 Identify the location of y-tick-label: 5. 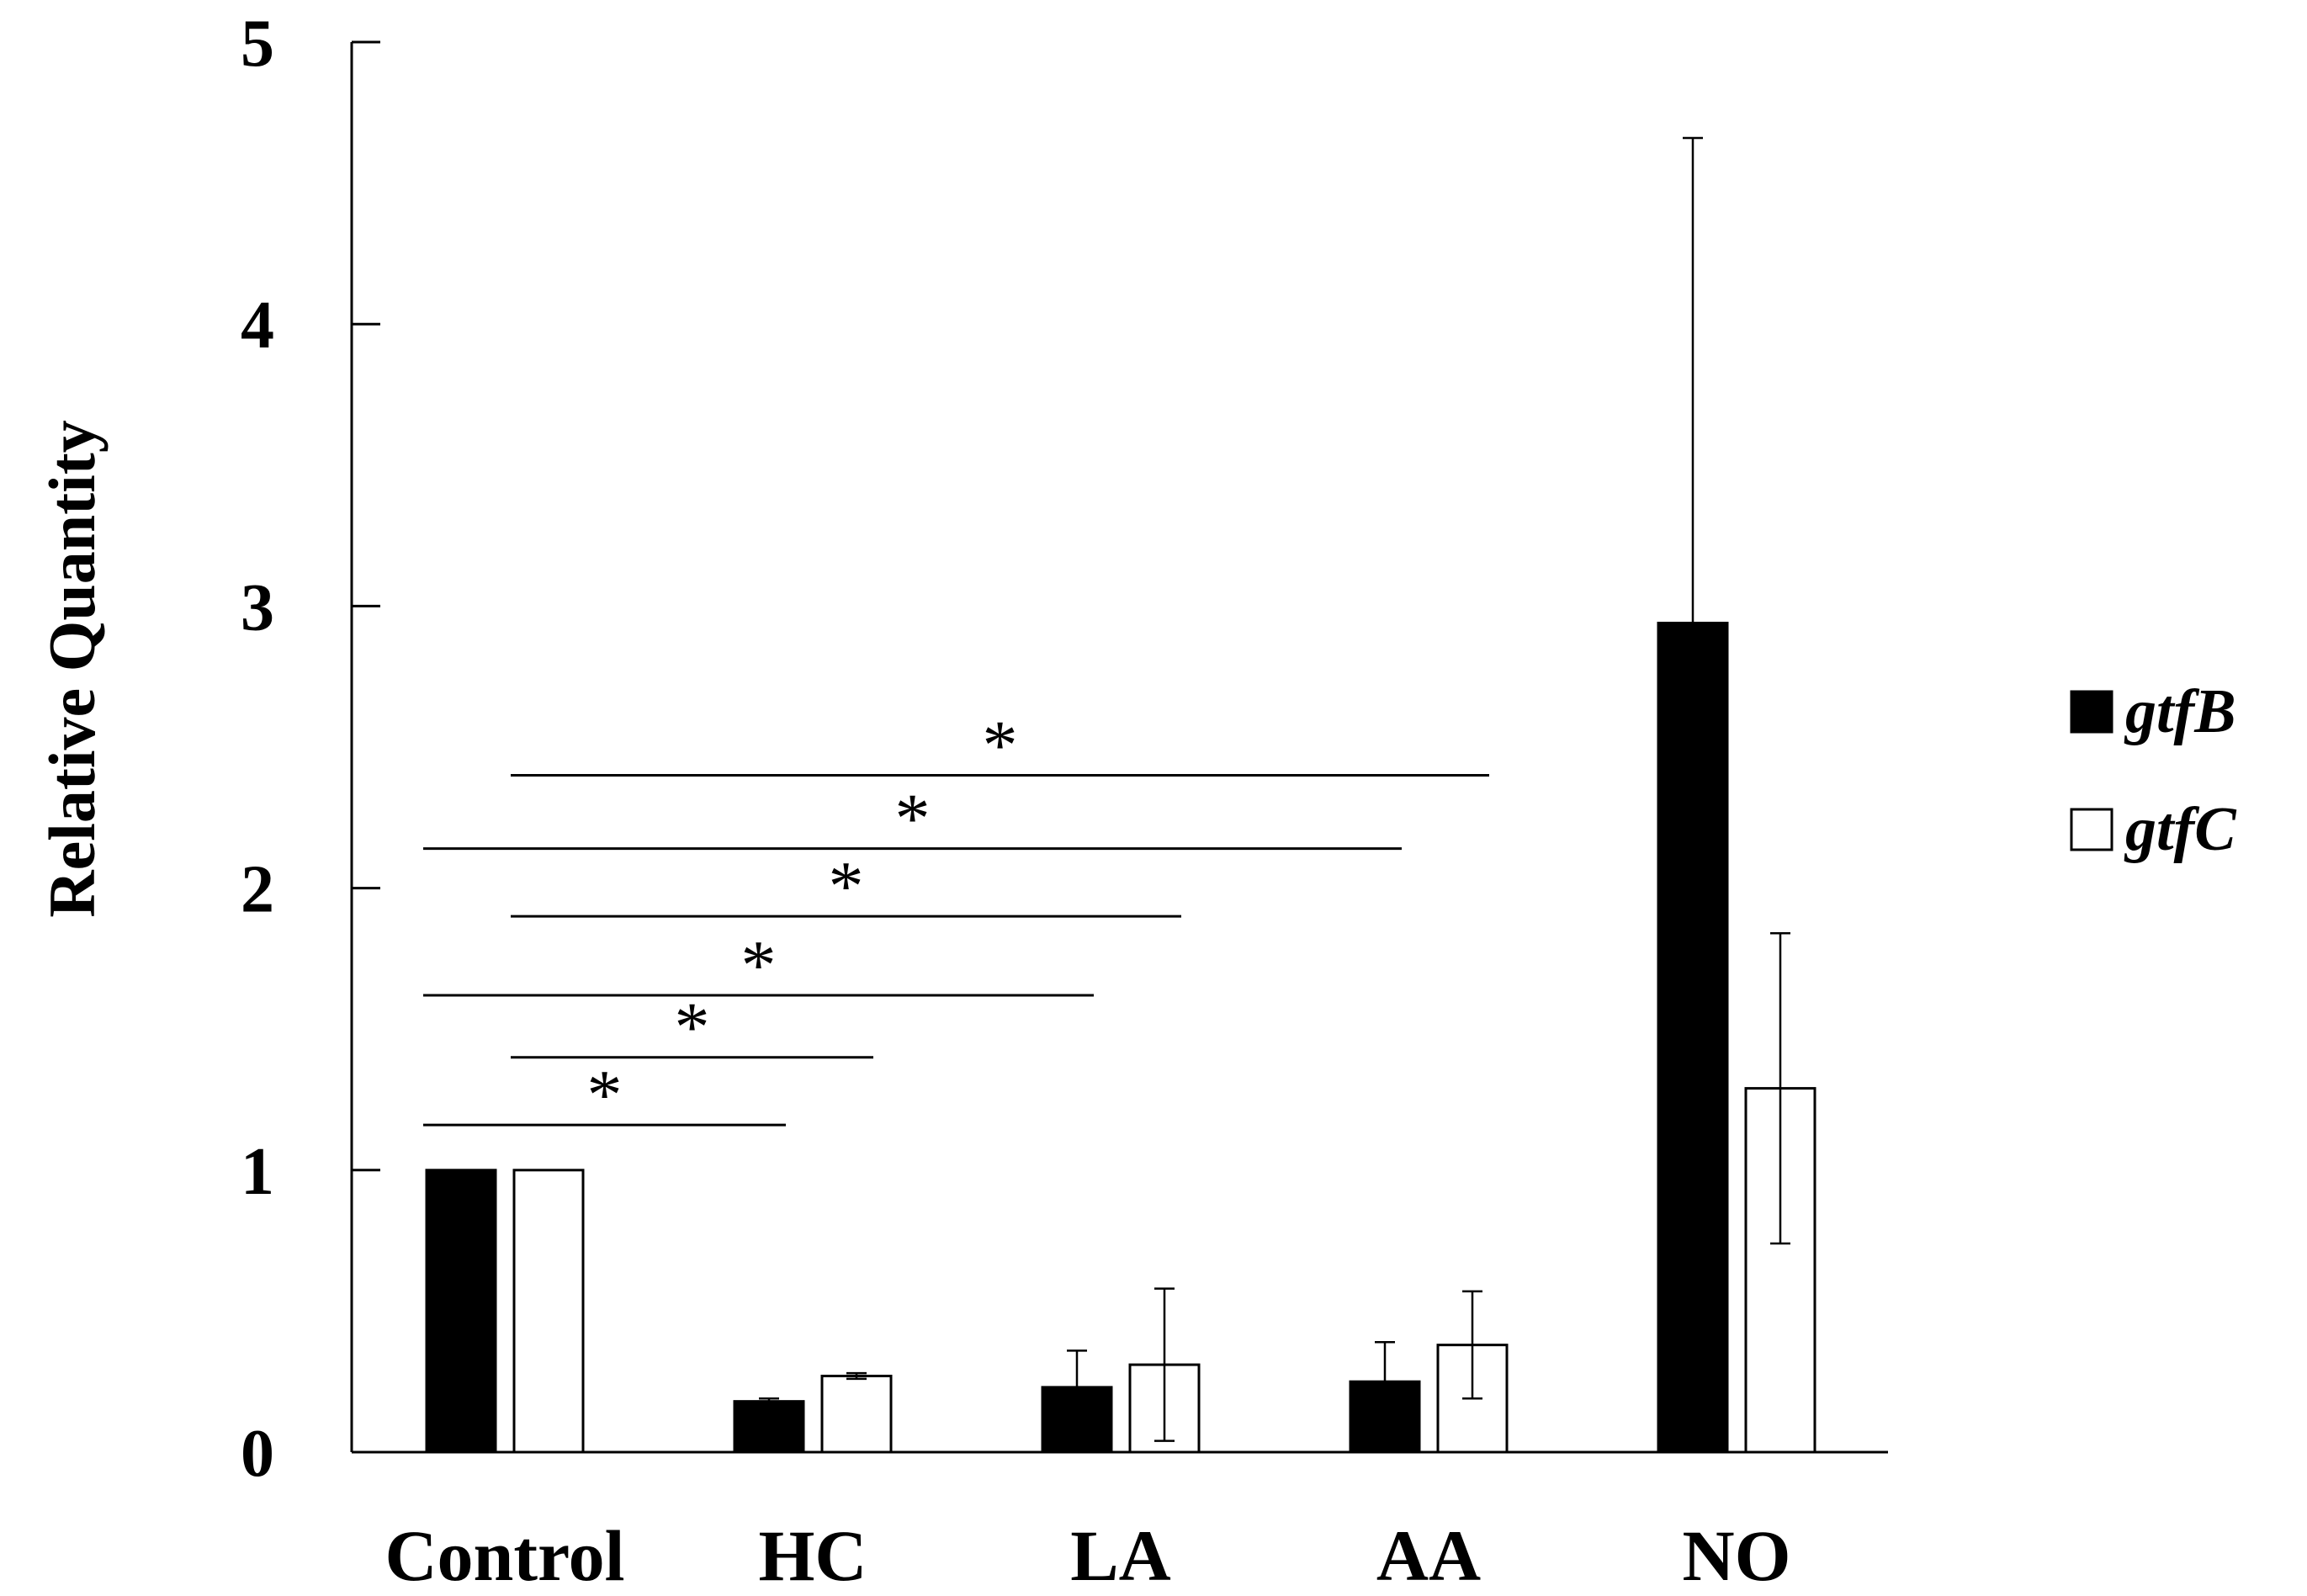
(257, 44).